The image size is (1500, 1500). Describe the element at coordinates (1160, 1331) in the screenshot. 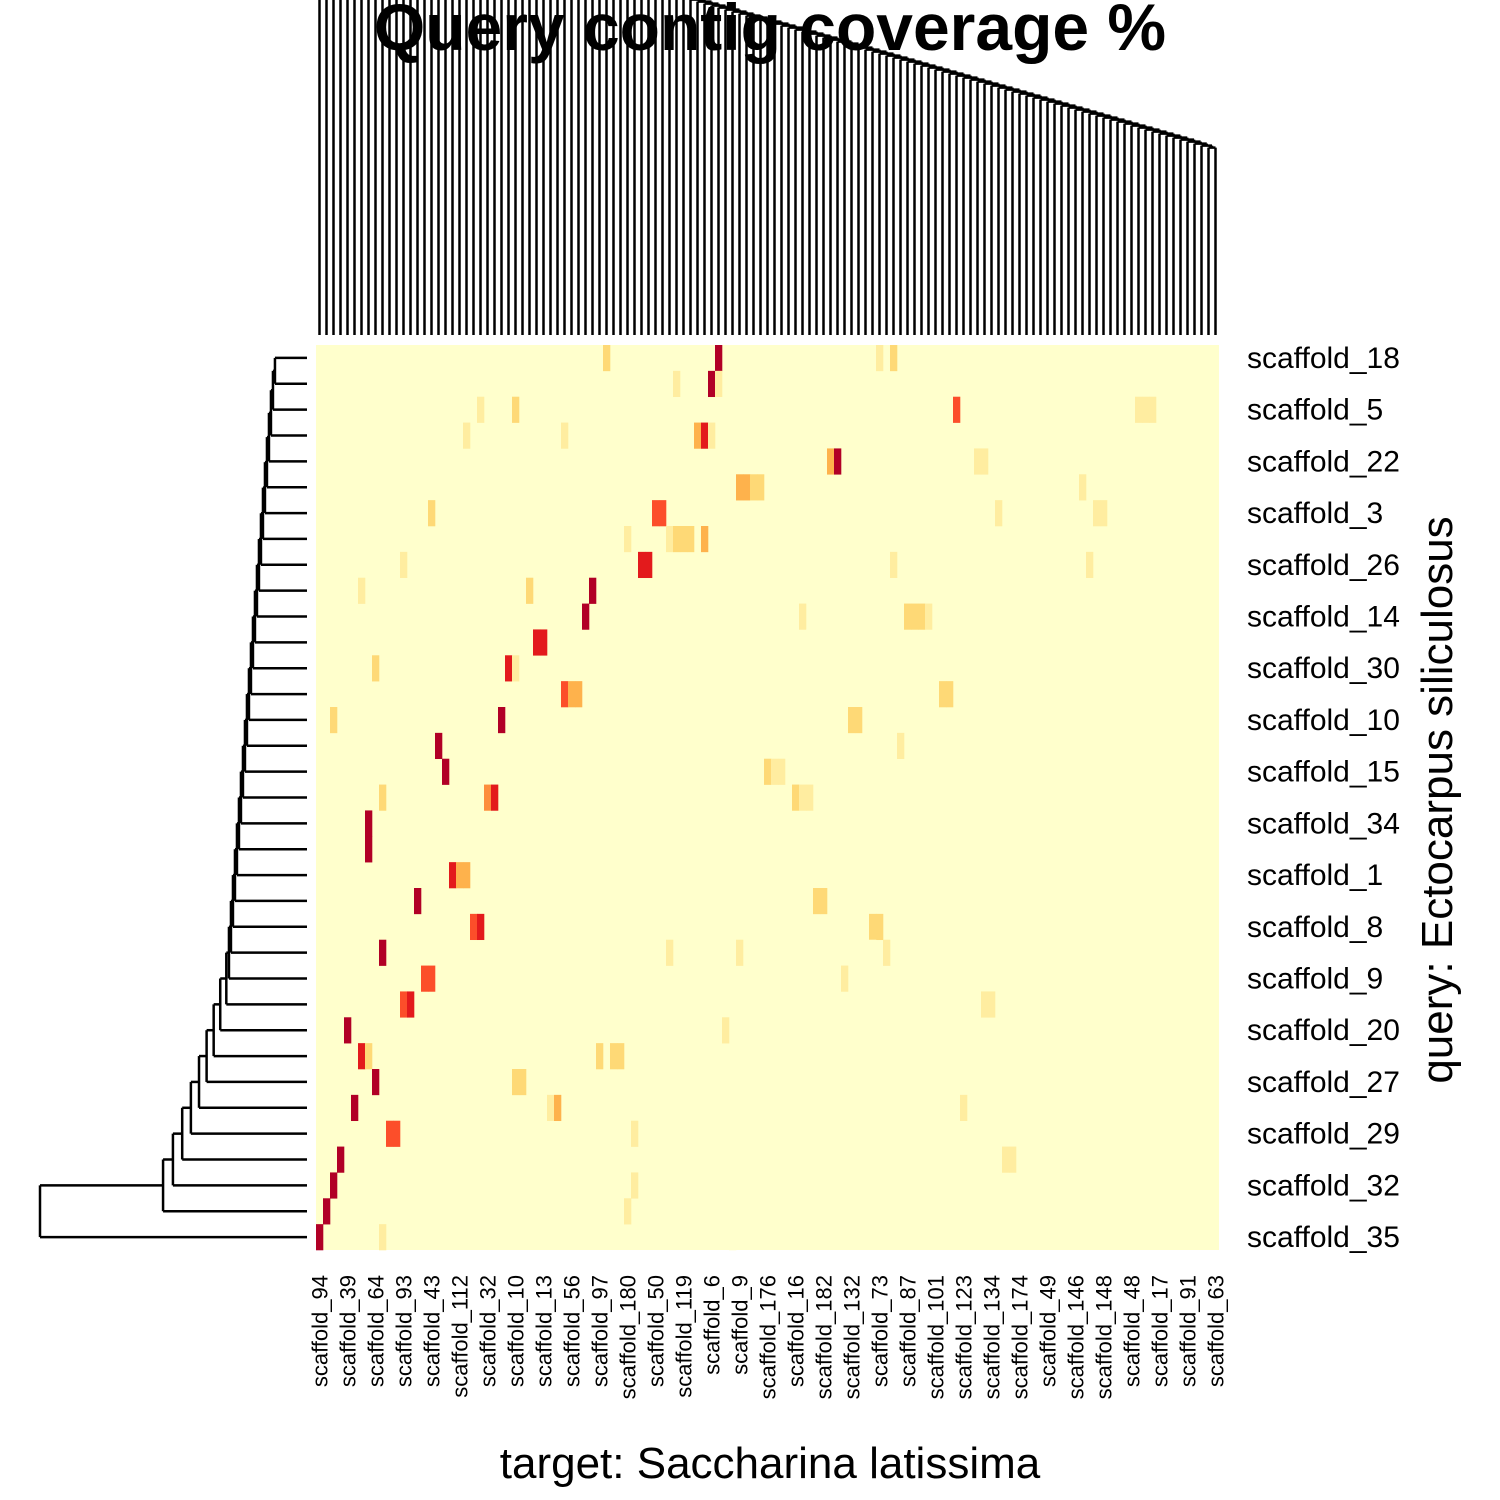

I see `x-tick-label: scaffold_17` at that location.